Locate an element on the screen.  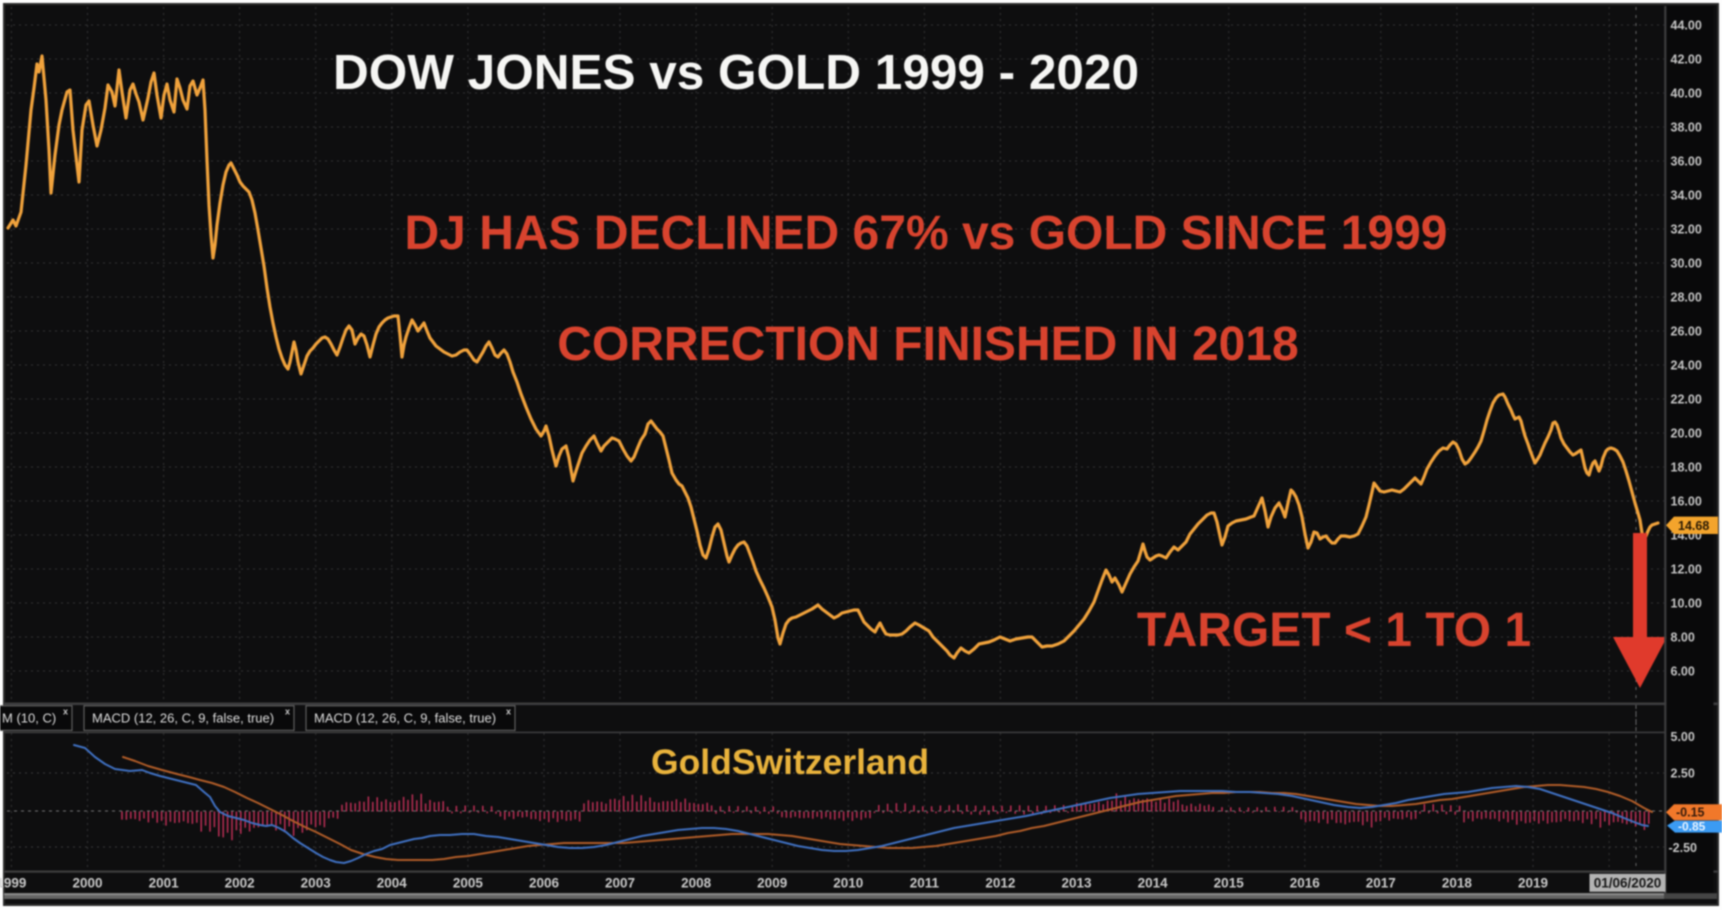
svg-text: 2001 is located at coordinates (164, 883).